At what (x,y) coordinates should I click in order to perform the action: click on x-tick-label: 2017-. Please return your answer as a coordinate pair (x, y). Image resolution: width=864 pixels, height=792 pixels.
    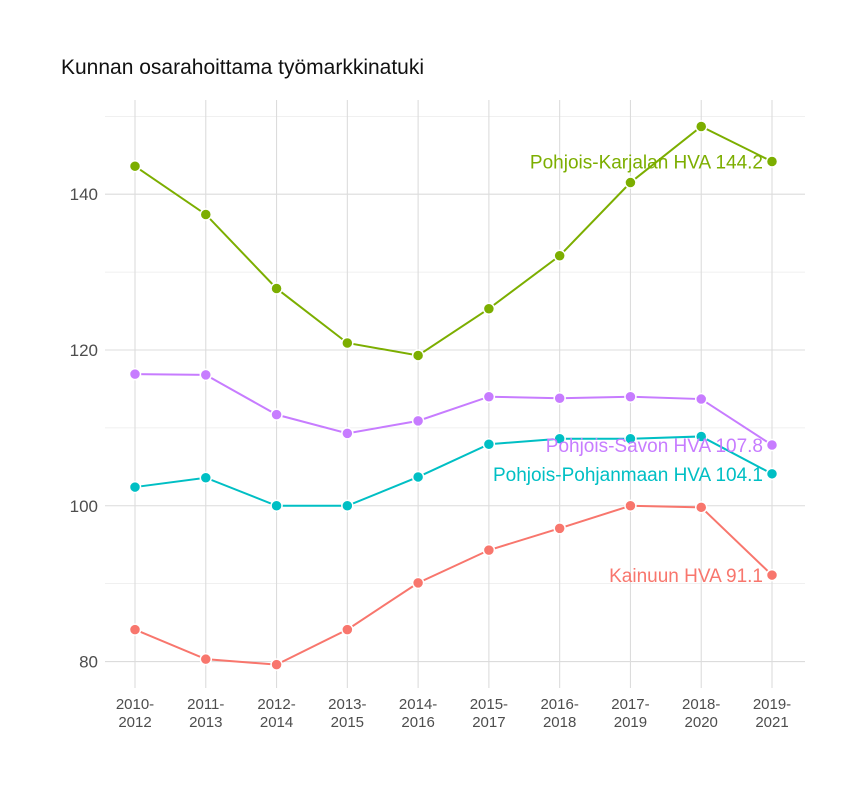
    Looking at the image, I should click on (630, 704).